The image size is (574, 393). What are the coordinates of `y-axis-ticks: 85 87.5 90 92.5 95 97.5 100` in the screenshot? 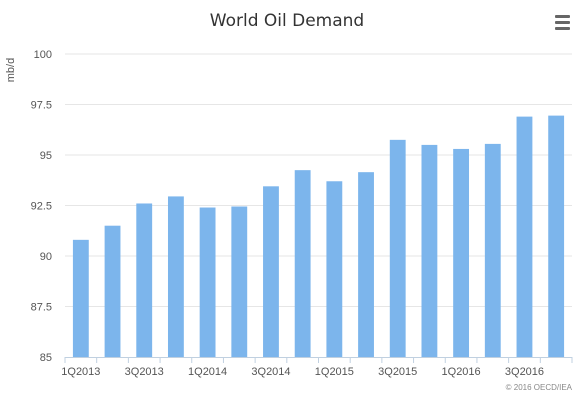 It's located at (41, 206).